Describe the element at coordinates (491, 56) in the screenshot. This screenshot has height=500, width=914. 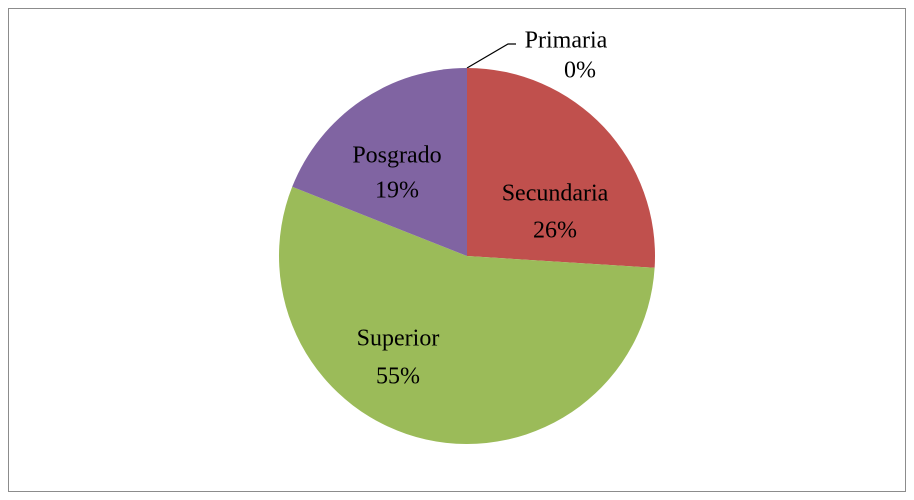
I see `leader-line` at that location.